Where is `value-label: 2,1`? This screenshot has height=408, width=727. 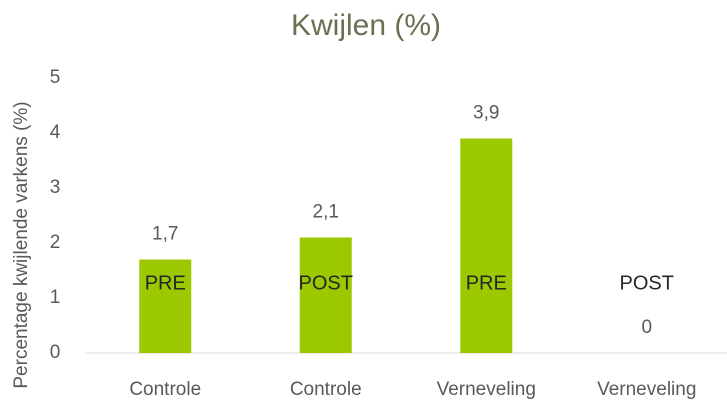 value-label: 2,1 is located at coordinates (326, 212).